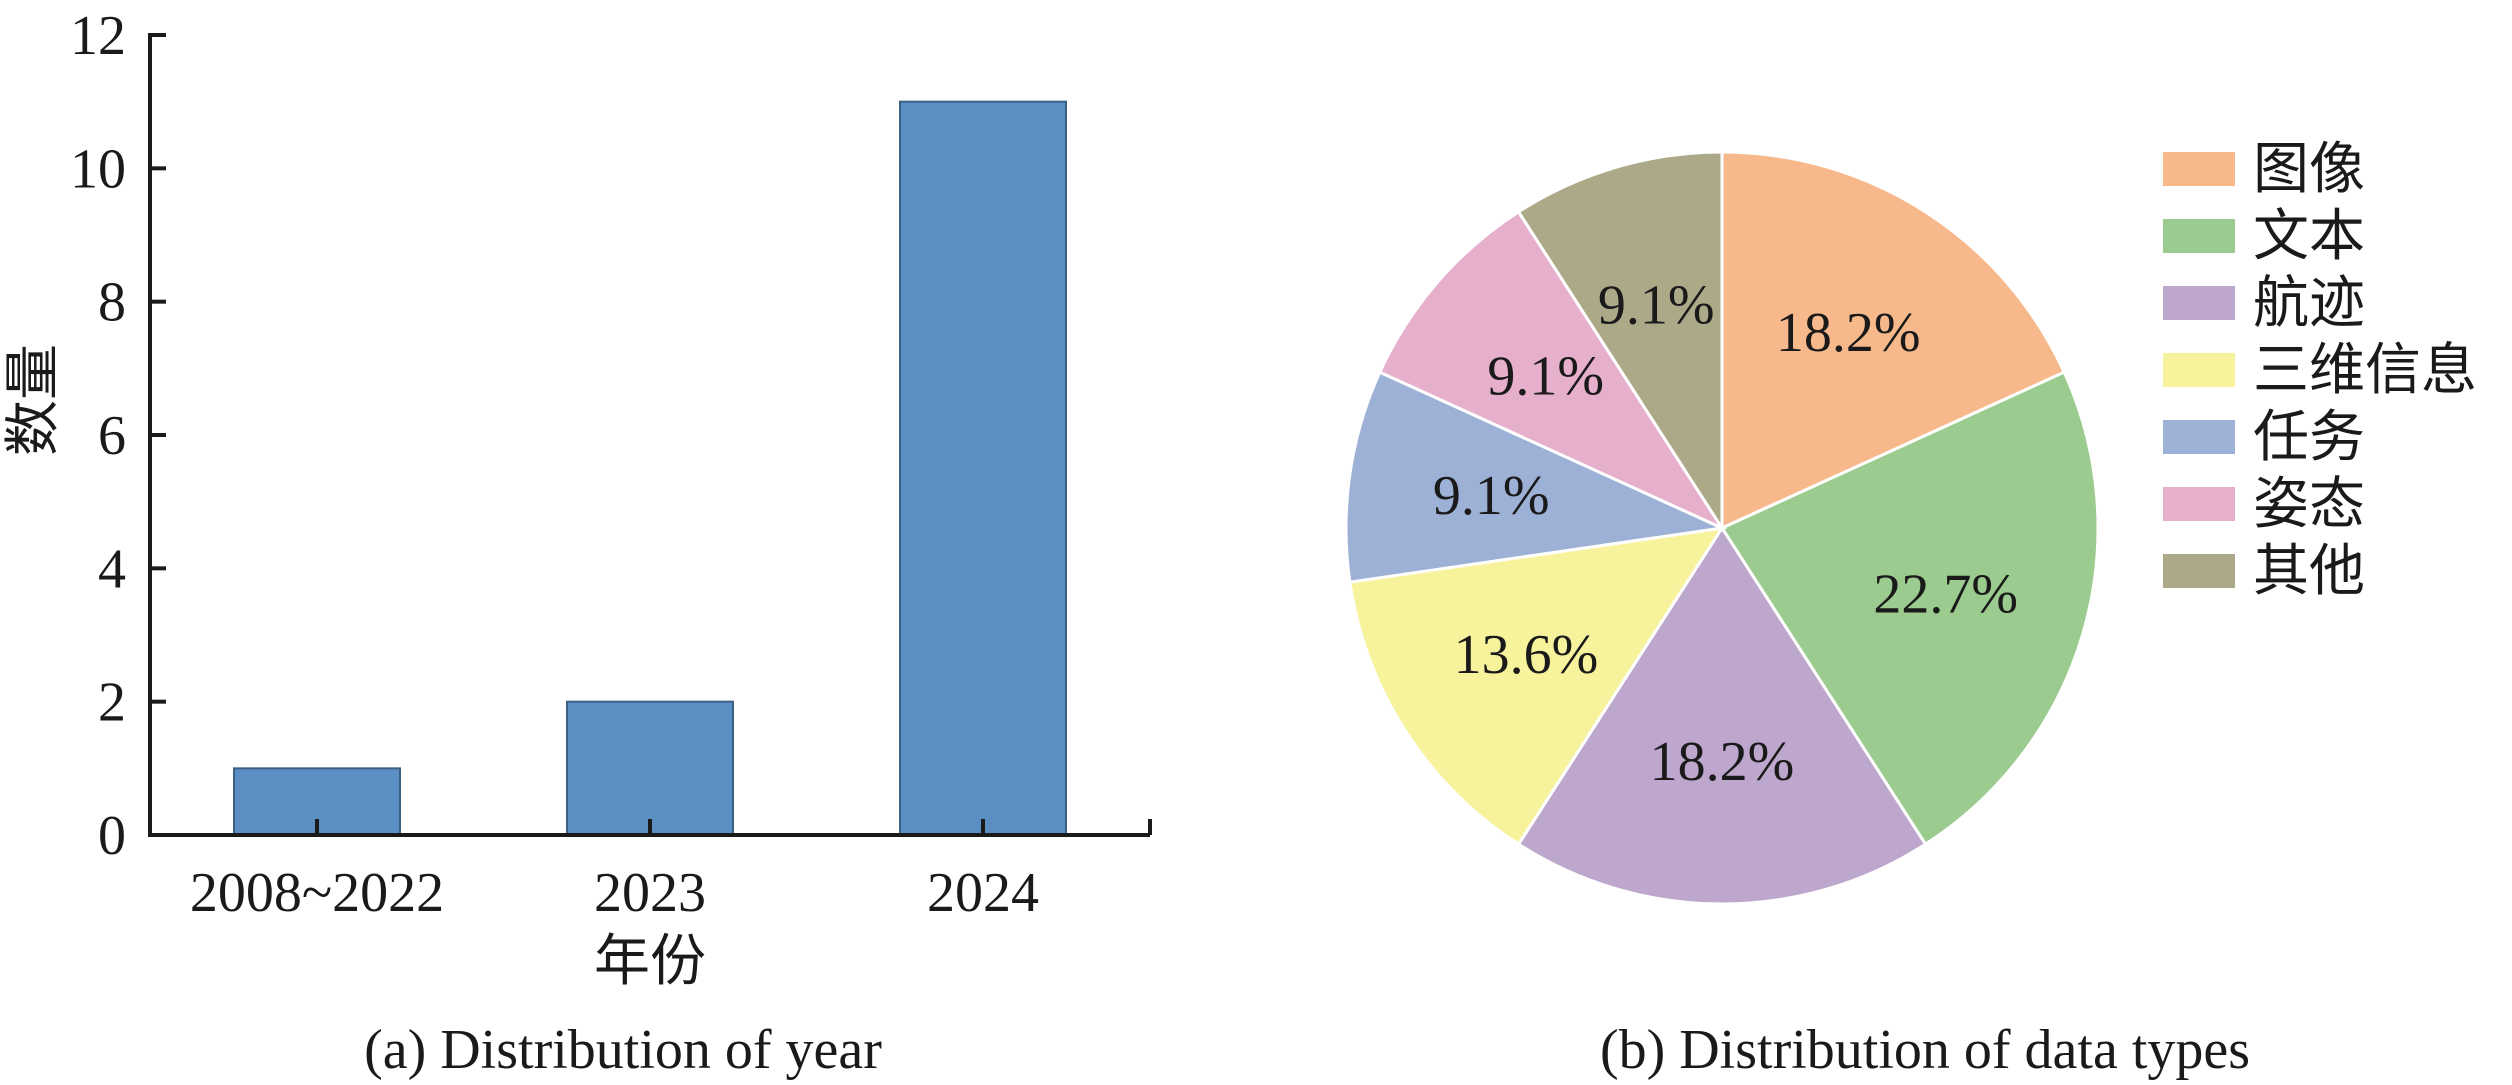 Image resolution: width=2512 pixels, height=1085 pixels. Describe the element at coordinates (98, 169) in the screenshot. I see `bar-y-tick-label: 10` at that location.